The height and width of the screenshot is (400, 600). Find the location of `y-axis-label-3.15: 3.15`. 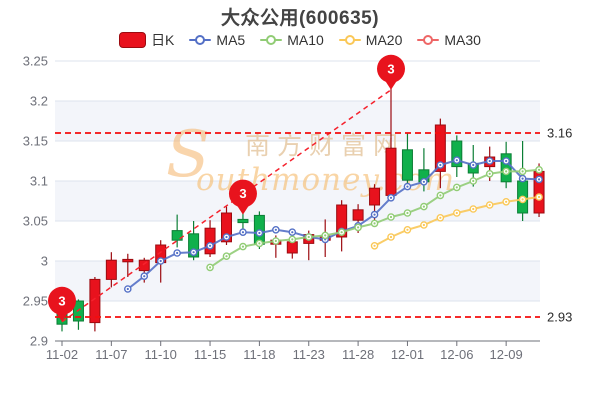

y-axis-label-3.15: 3.15 is located at coordinates (35, 141).